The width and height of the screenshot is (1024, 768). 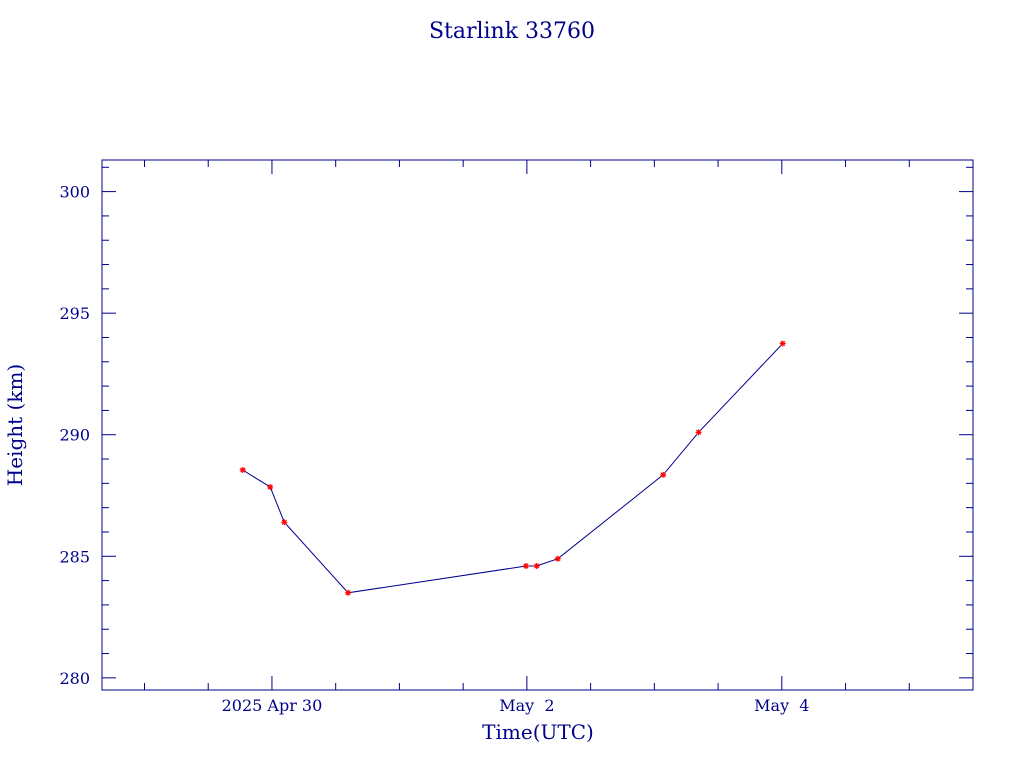 I want to click on y-tick-labels: 280 285 290 295 300, so click(x=74, y=435).